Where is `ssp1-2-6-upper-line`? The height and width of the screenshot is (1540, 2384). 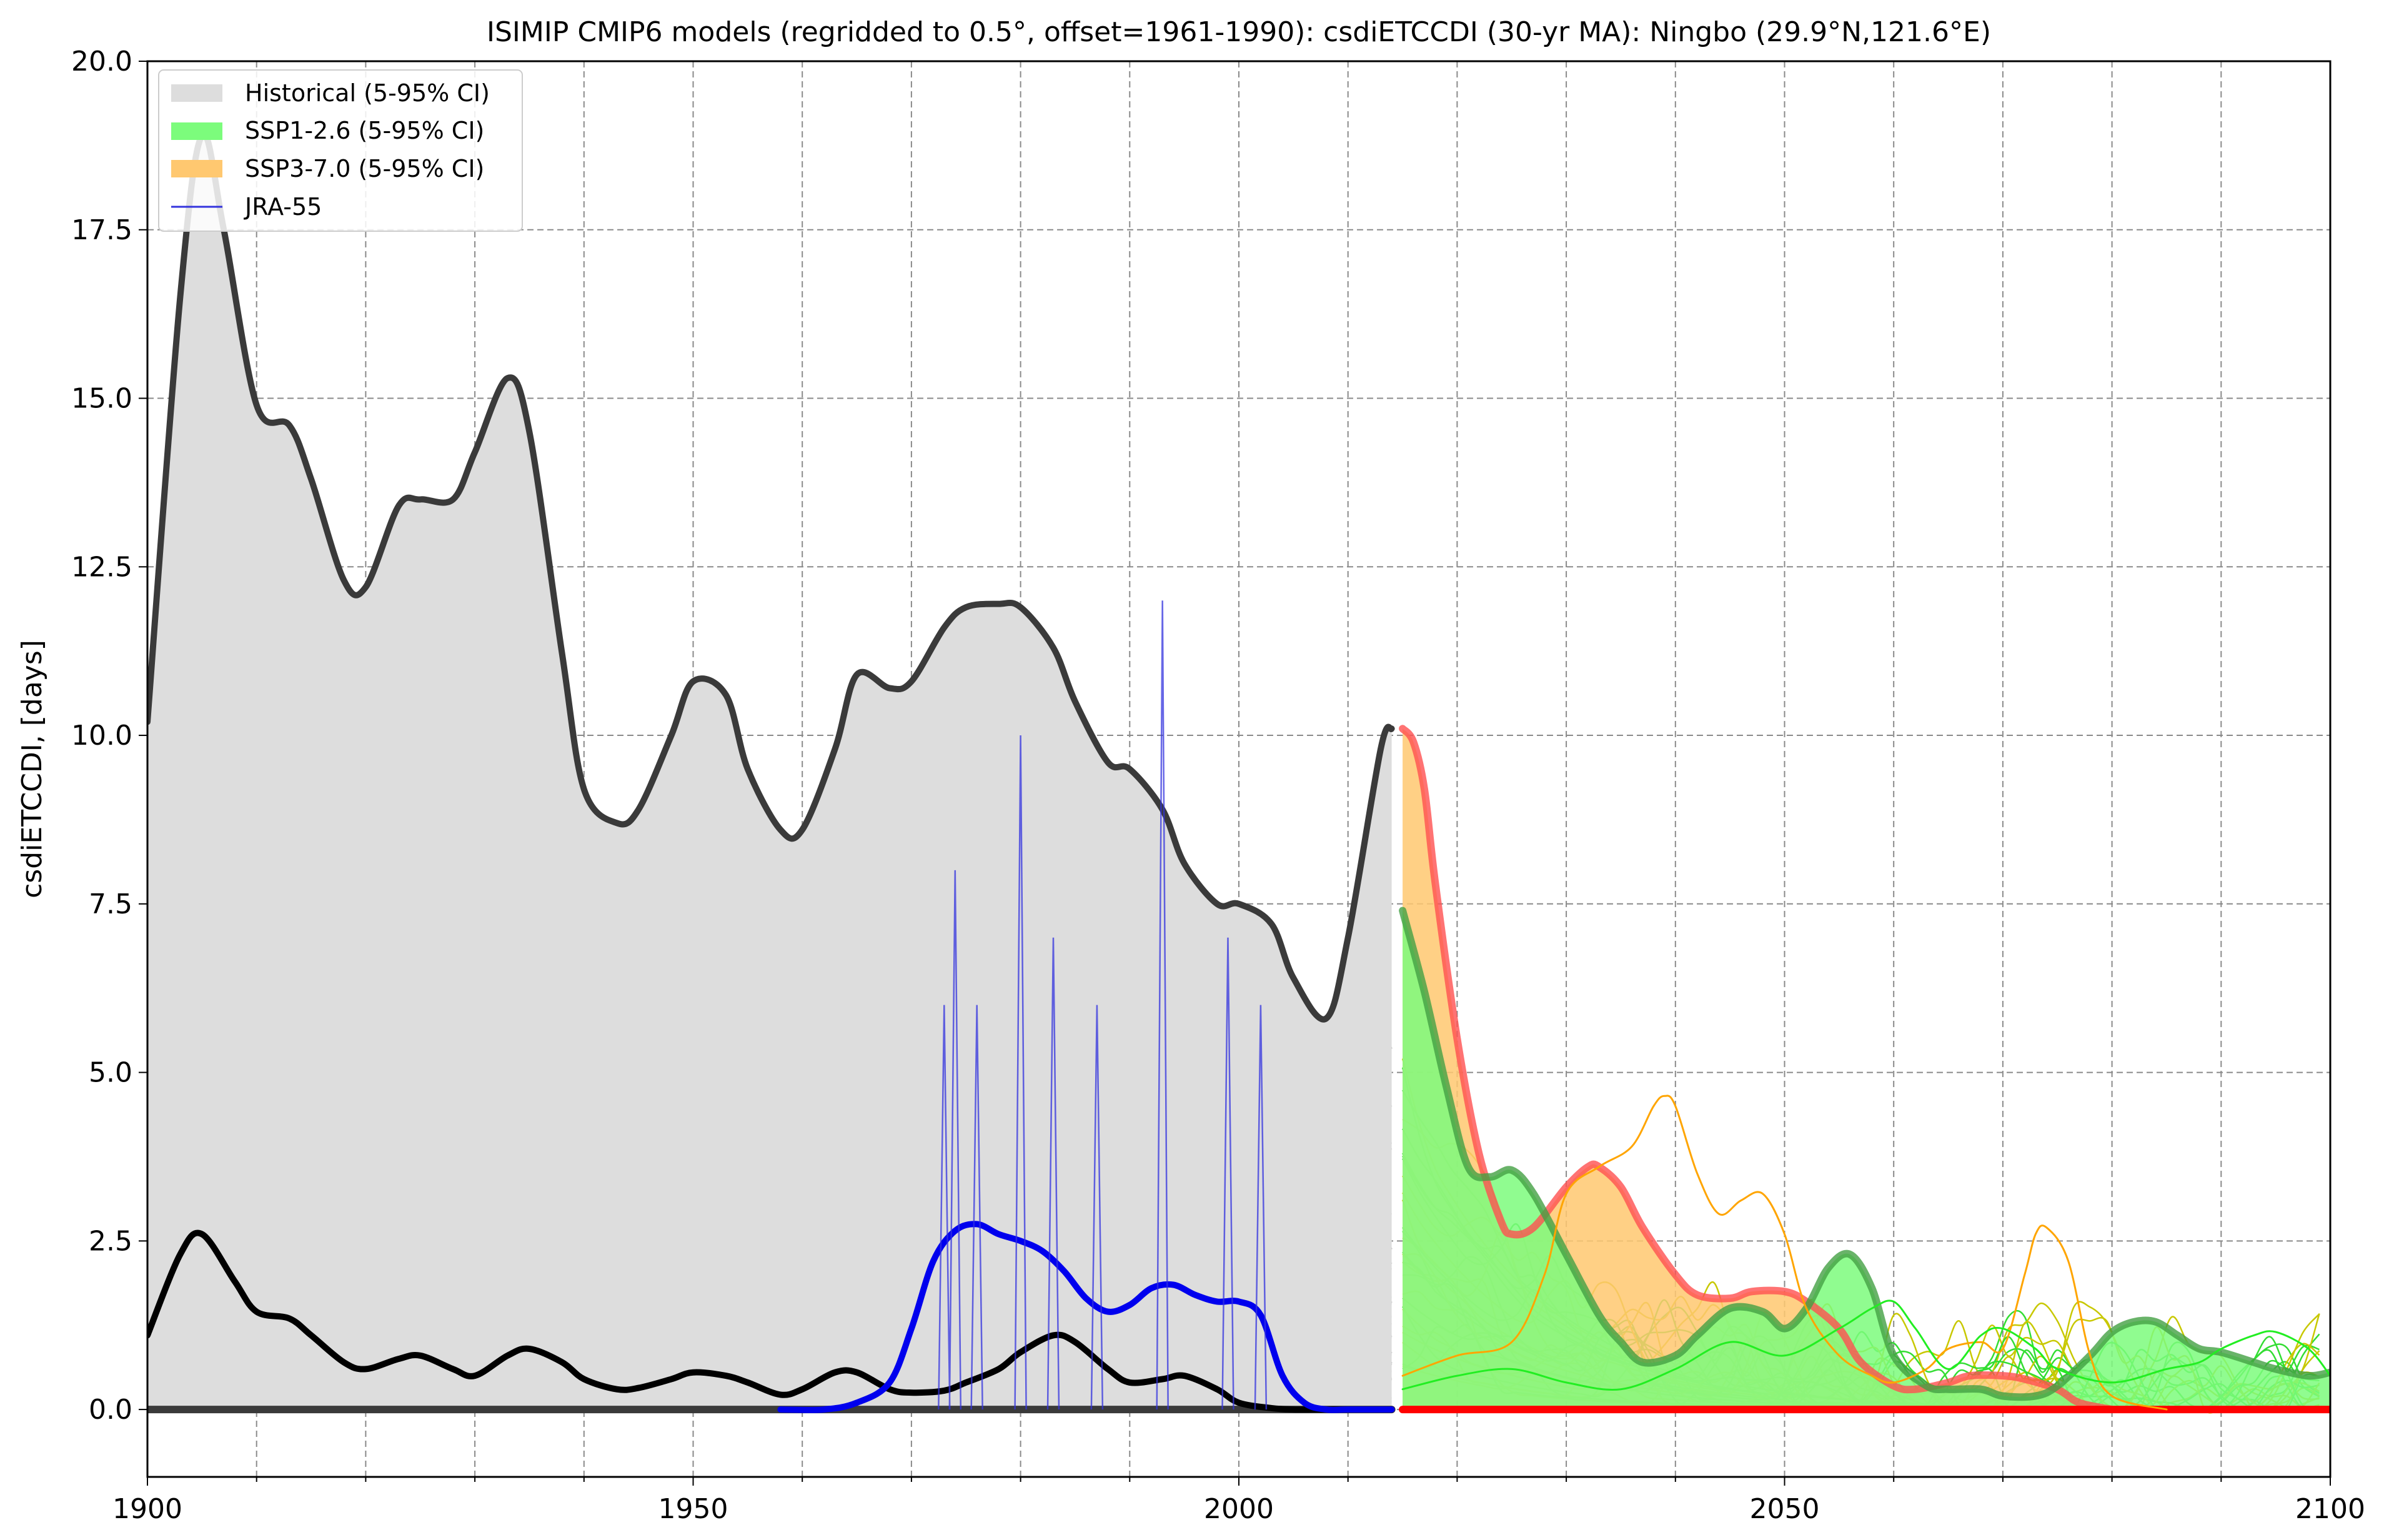 ssp1-2-6-upper-line is located at coordinates (1864, 1154).